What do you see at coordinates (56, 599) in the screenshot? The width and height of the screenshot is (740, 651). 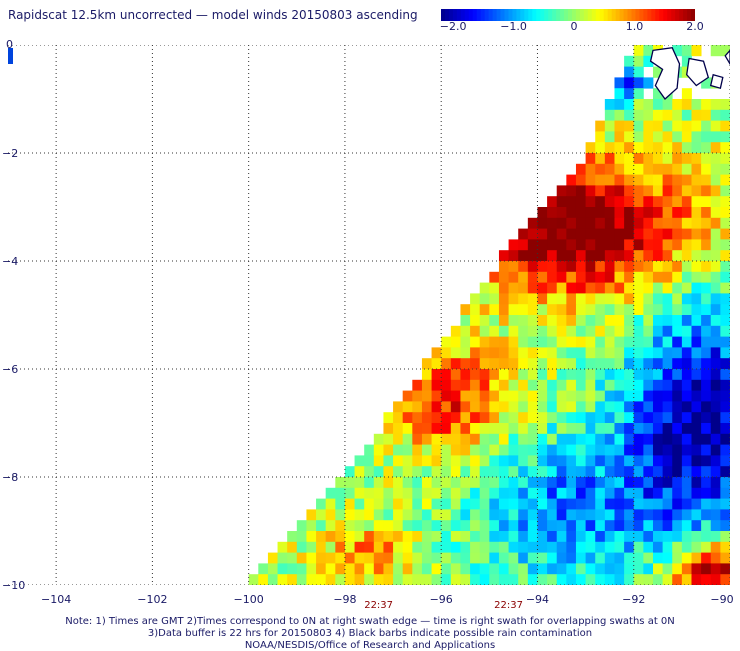 I see `longitude-tick-label: −104` at bounding box center [56, 599].